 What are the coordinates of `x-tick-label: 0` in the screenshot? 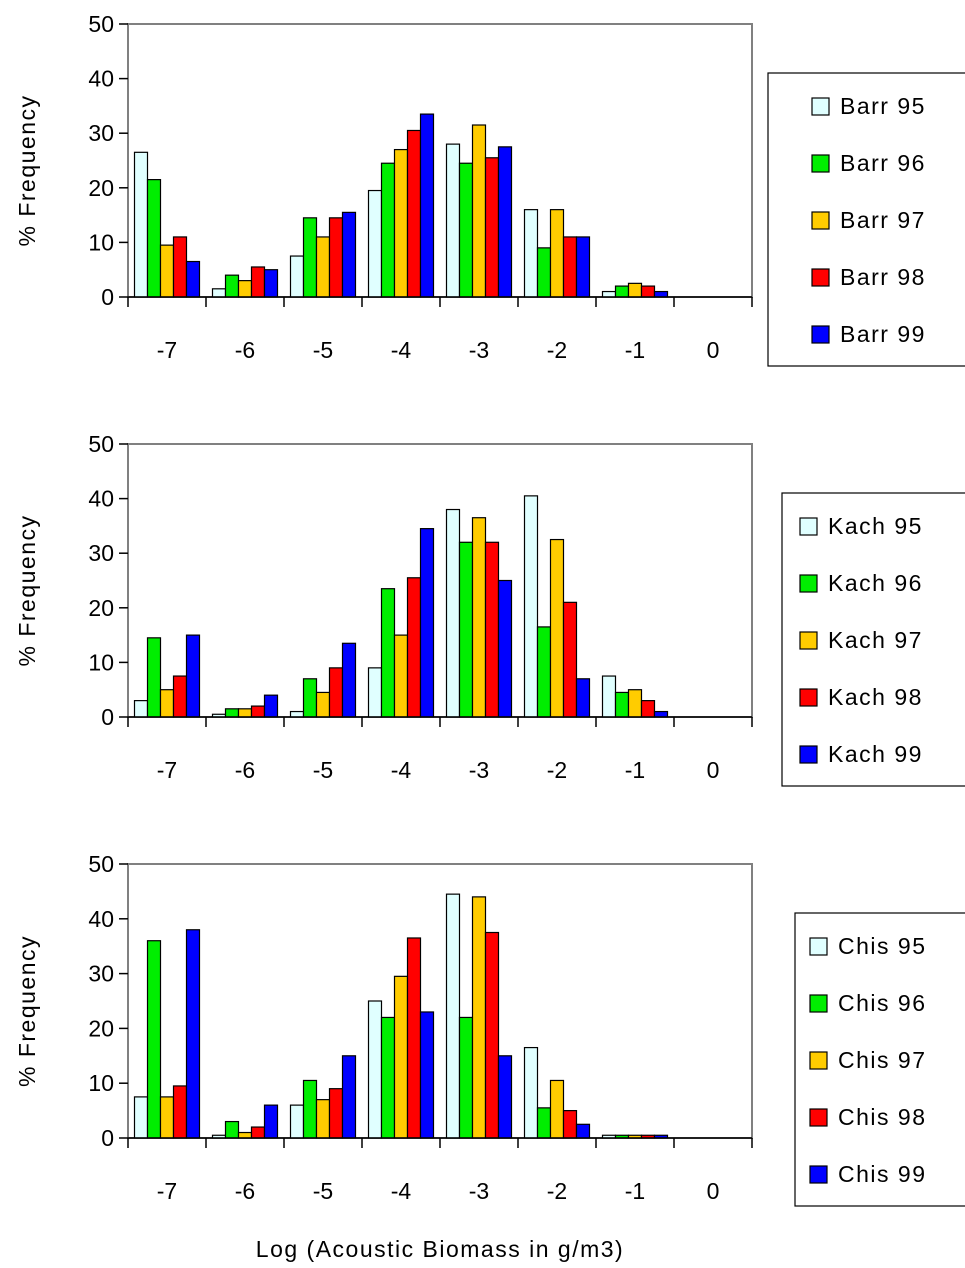 It's located at (713, 350).